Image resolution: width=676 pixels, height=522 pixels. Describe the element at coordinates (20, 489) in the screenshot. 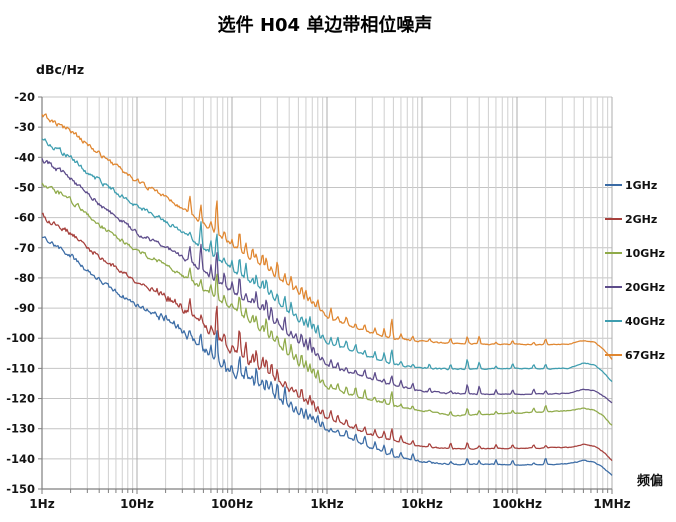

I see `y-tick-label: -150` at that location.